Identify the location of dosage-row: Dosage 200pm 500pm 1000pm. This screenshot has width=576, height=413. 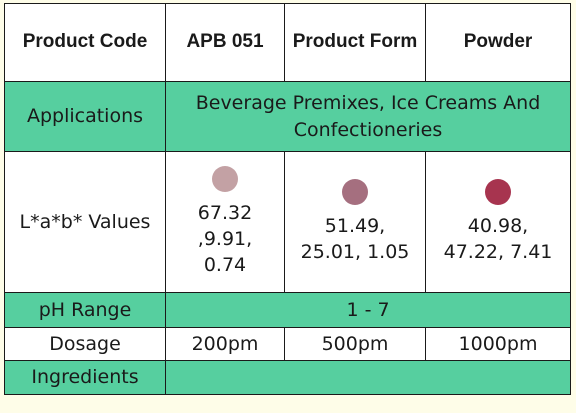
(287, 344).